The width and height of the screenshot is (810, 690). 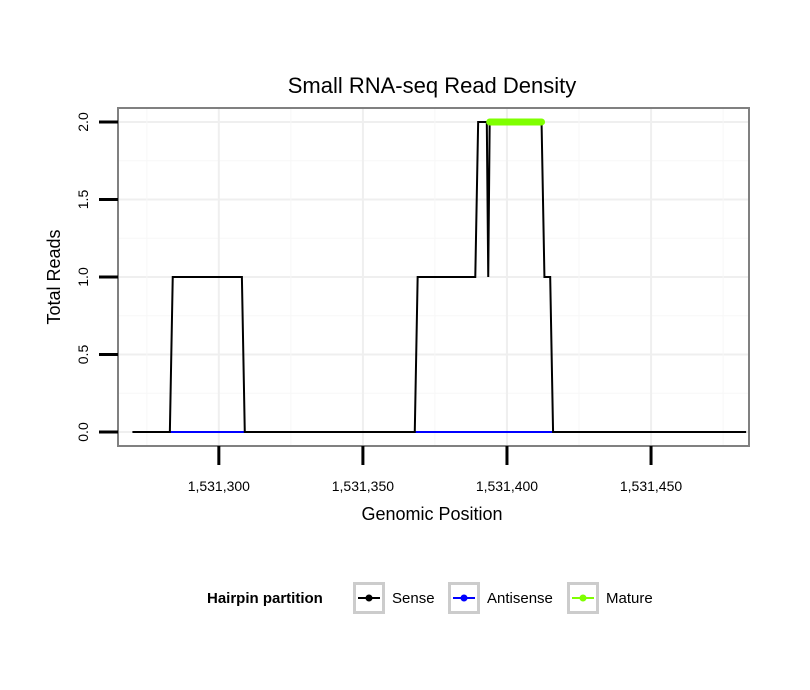 I want to click on y-tick-label: 0.0, so click(x=83, y=432).